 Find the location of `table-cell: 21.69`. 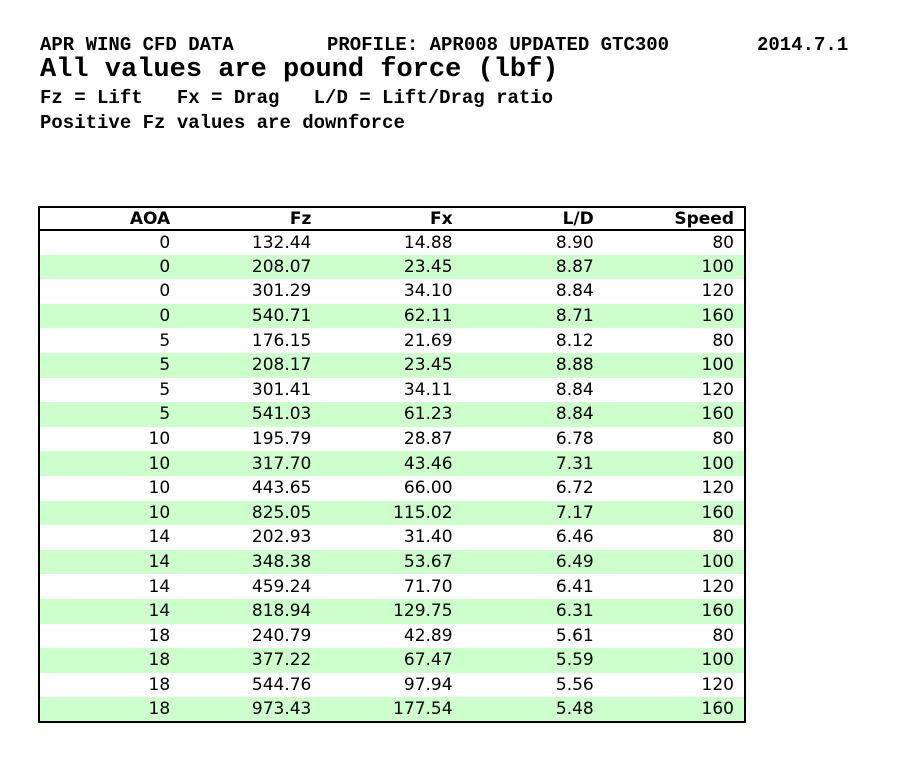

table-cell: 21.69 is located at coordinates (392, 340).